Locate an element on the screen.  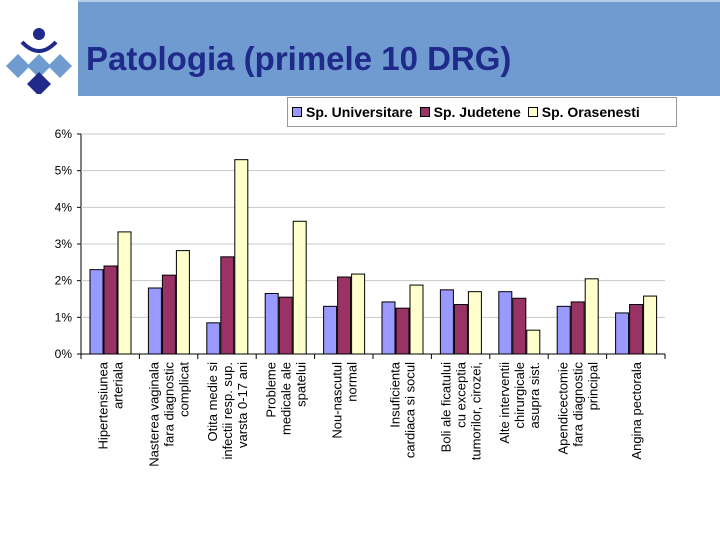
x-tick-label: Angina pectorala is located at coordinates (636, 410).